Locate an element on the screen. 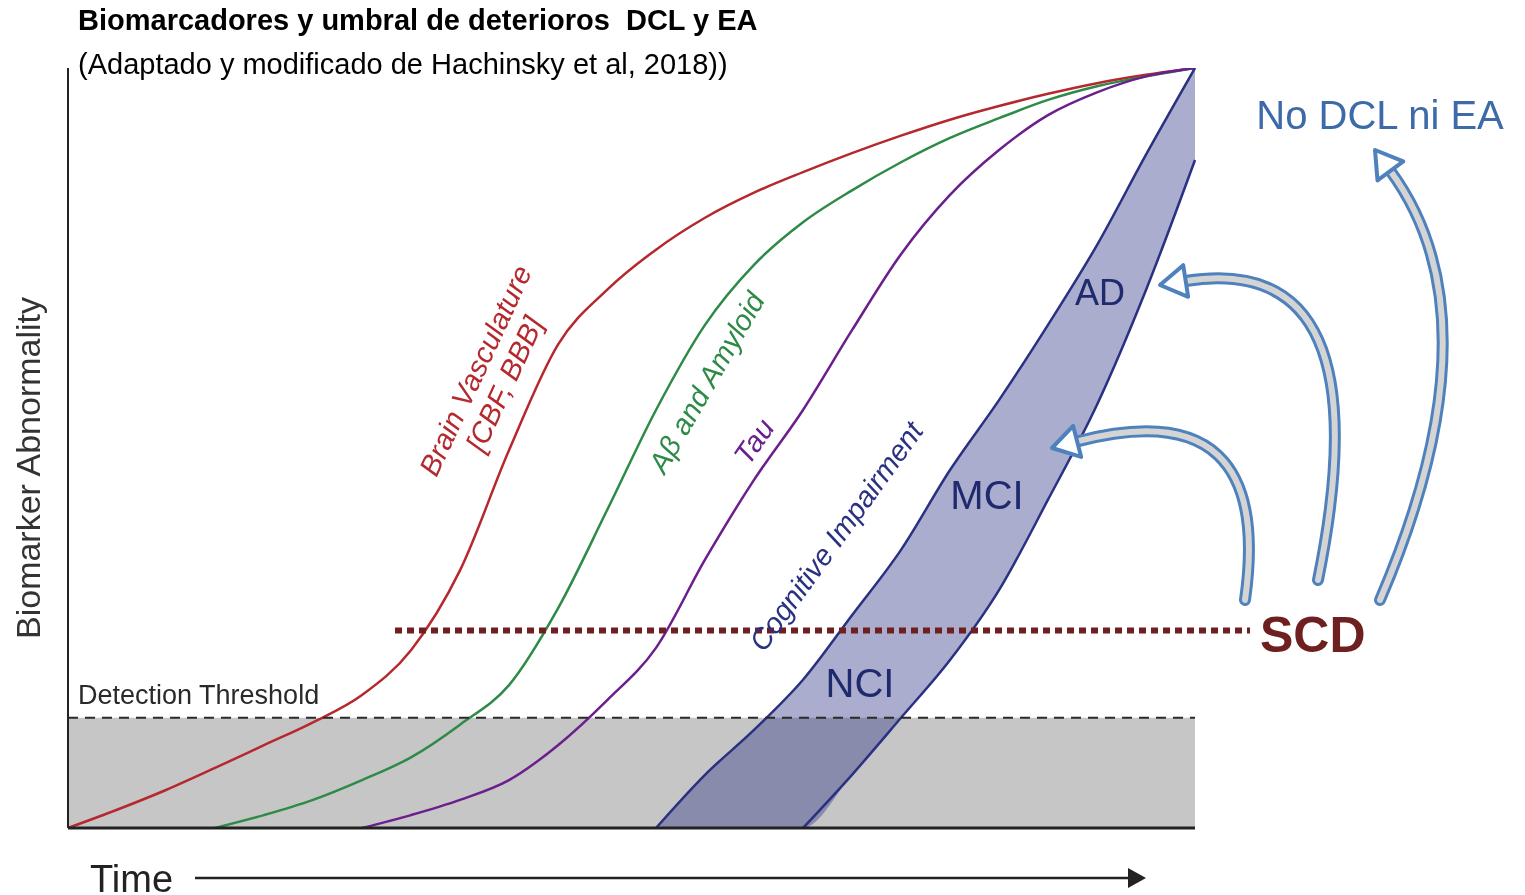 The width and height of the screenshot is (1525, 895). ref-line-label: SCD is located at coordinates (1313, 634).